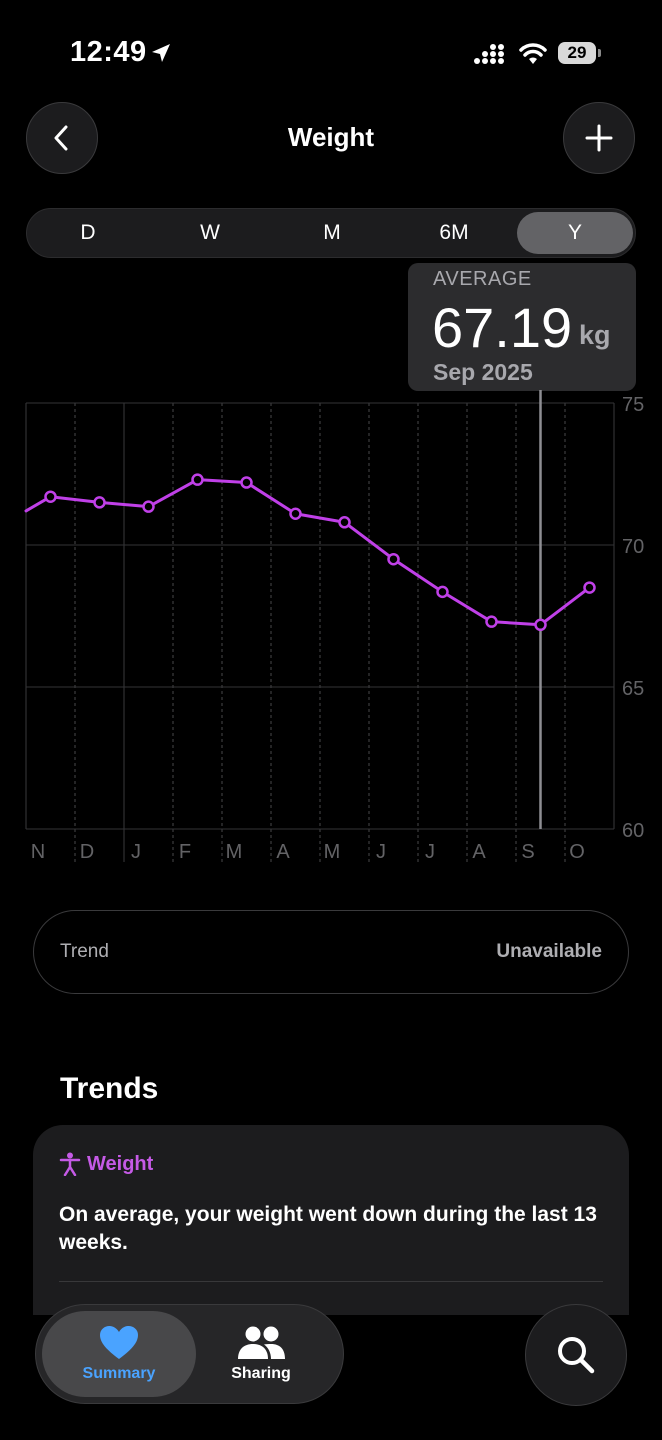  What do you see at coordinates (120, 1163) in the screenshot?
I see `trend-card-title: Weight` at bounding box center [120, 1163].